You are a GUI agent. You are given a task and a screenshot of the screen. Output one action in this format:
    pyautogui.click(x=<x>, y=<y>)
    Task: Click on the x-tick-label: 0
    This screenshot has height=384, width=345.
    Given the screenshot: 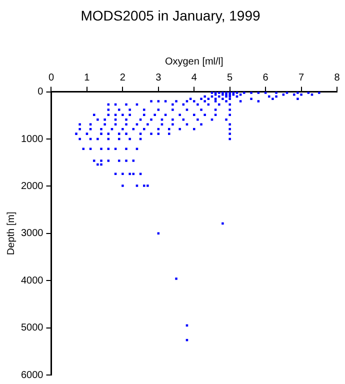 What is the action you would take?
    pyautogui.click(x=51, y=78)
    